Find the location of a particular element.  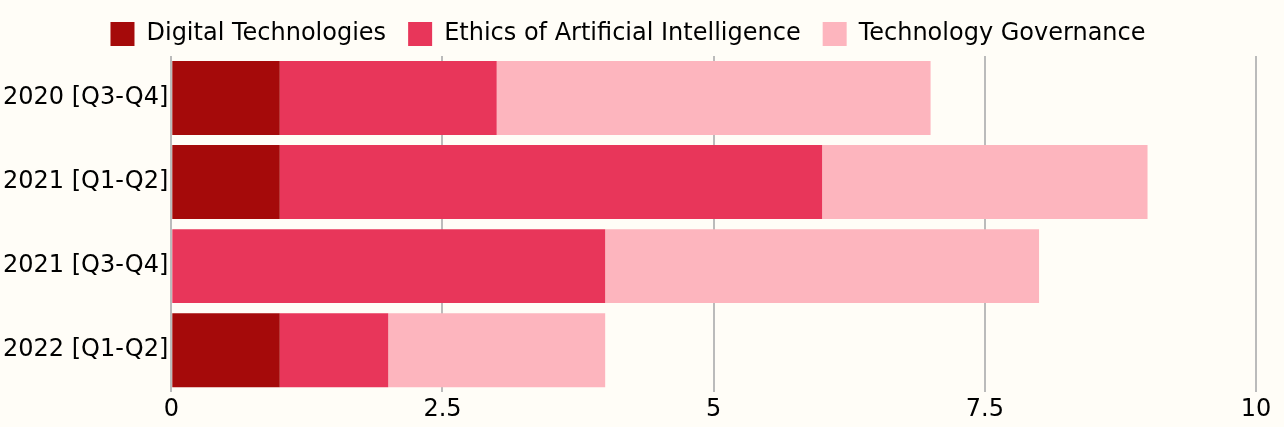

y-tick-label: 2020 [Q3-Q4] is located at coordinates (86, 96).